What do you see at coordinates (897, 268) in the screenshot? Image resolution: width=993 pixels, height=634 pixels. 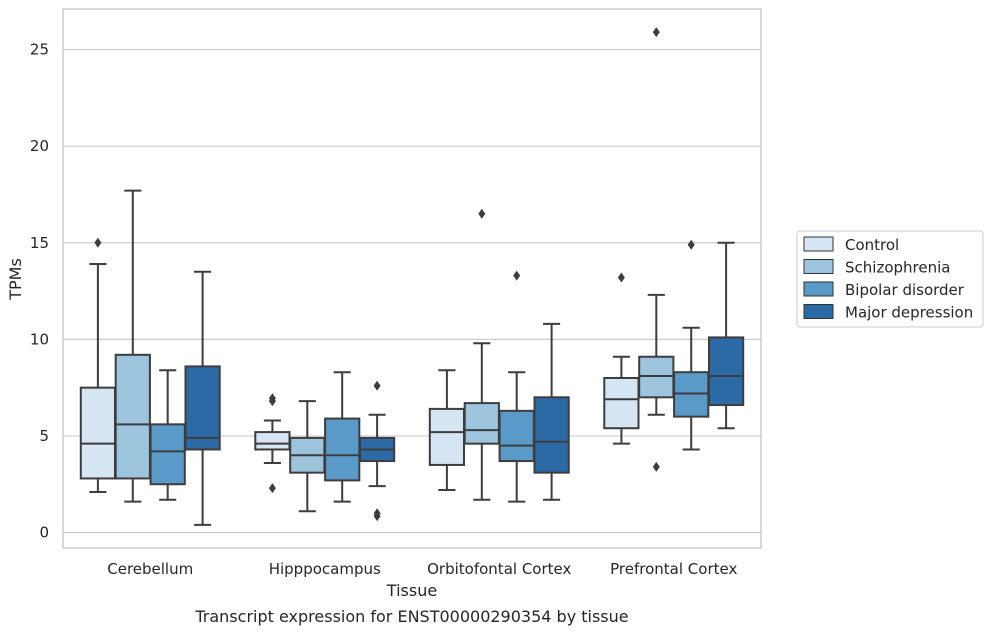 I see `legend-label: Schizophrenia` at bounding box center [897, 268].